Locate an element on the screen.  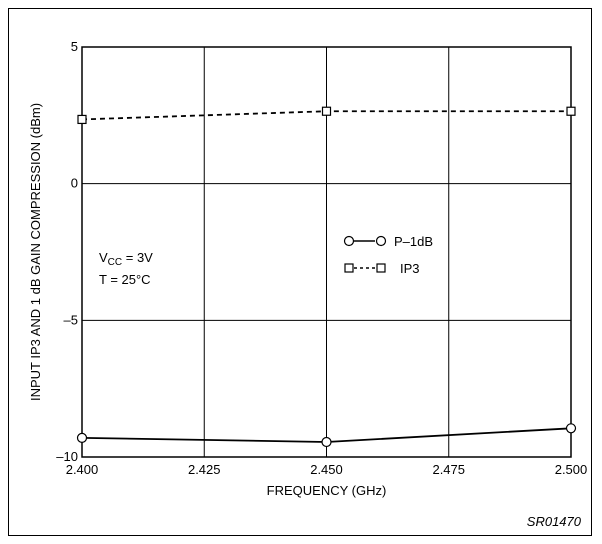
y-tick-label: –10 is located at coordinates (67, 456).